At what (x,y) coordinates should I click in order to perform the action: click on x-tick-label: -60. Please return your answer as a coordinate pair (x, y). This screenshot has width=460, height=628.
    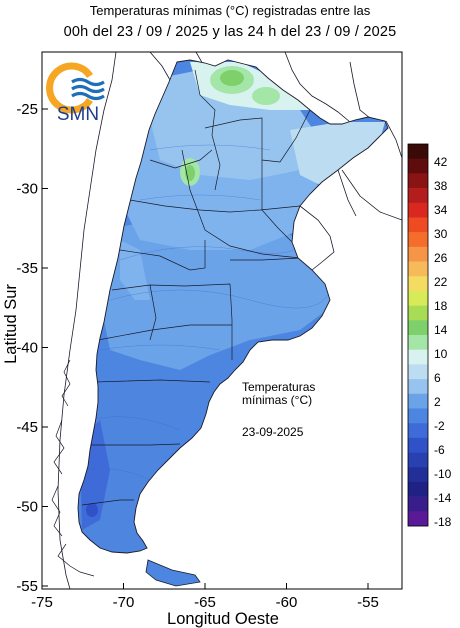
    Looking at the image, I should click on (287, 602).